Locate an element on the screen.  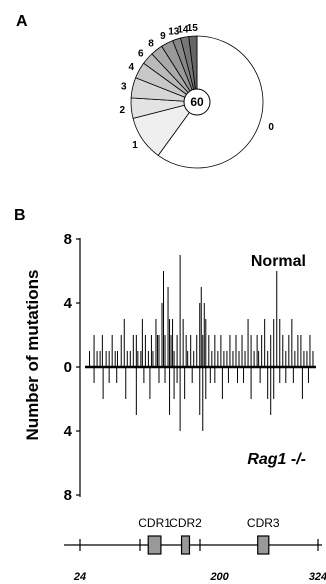
pie-slice-label-13: 13 is located at coordinates (174, 32).